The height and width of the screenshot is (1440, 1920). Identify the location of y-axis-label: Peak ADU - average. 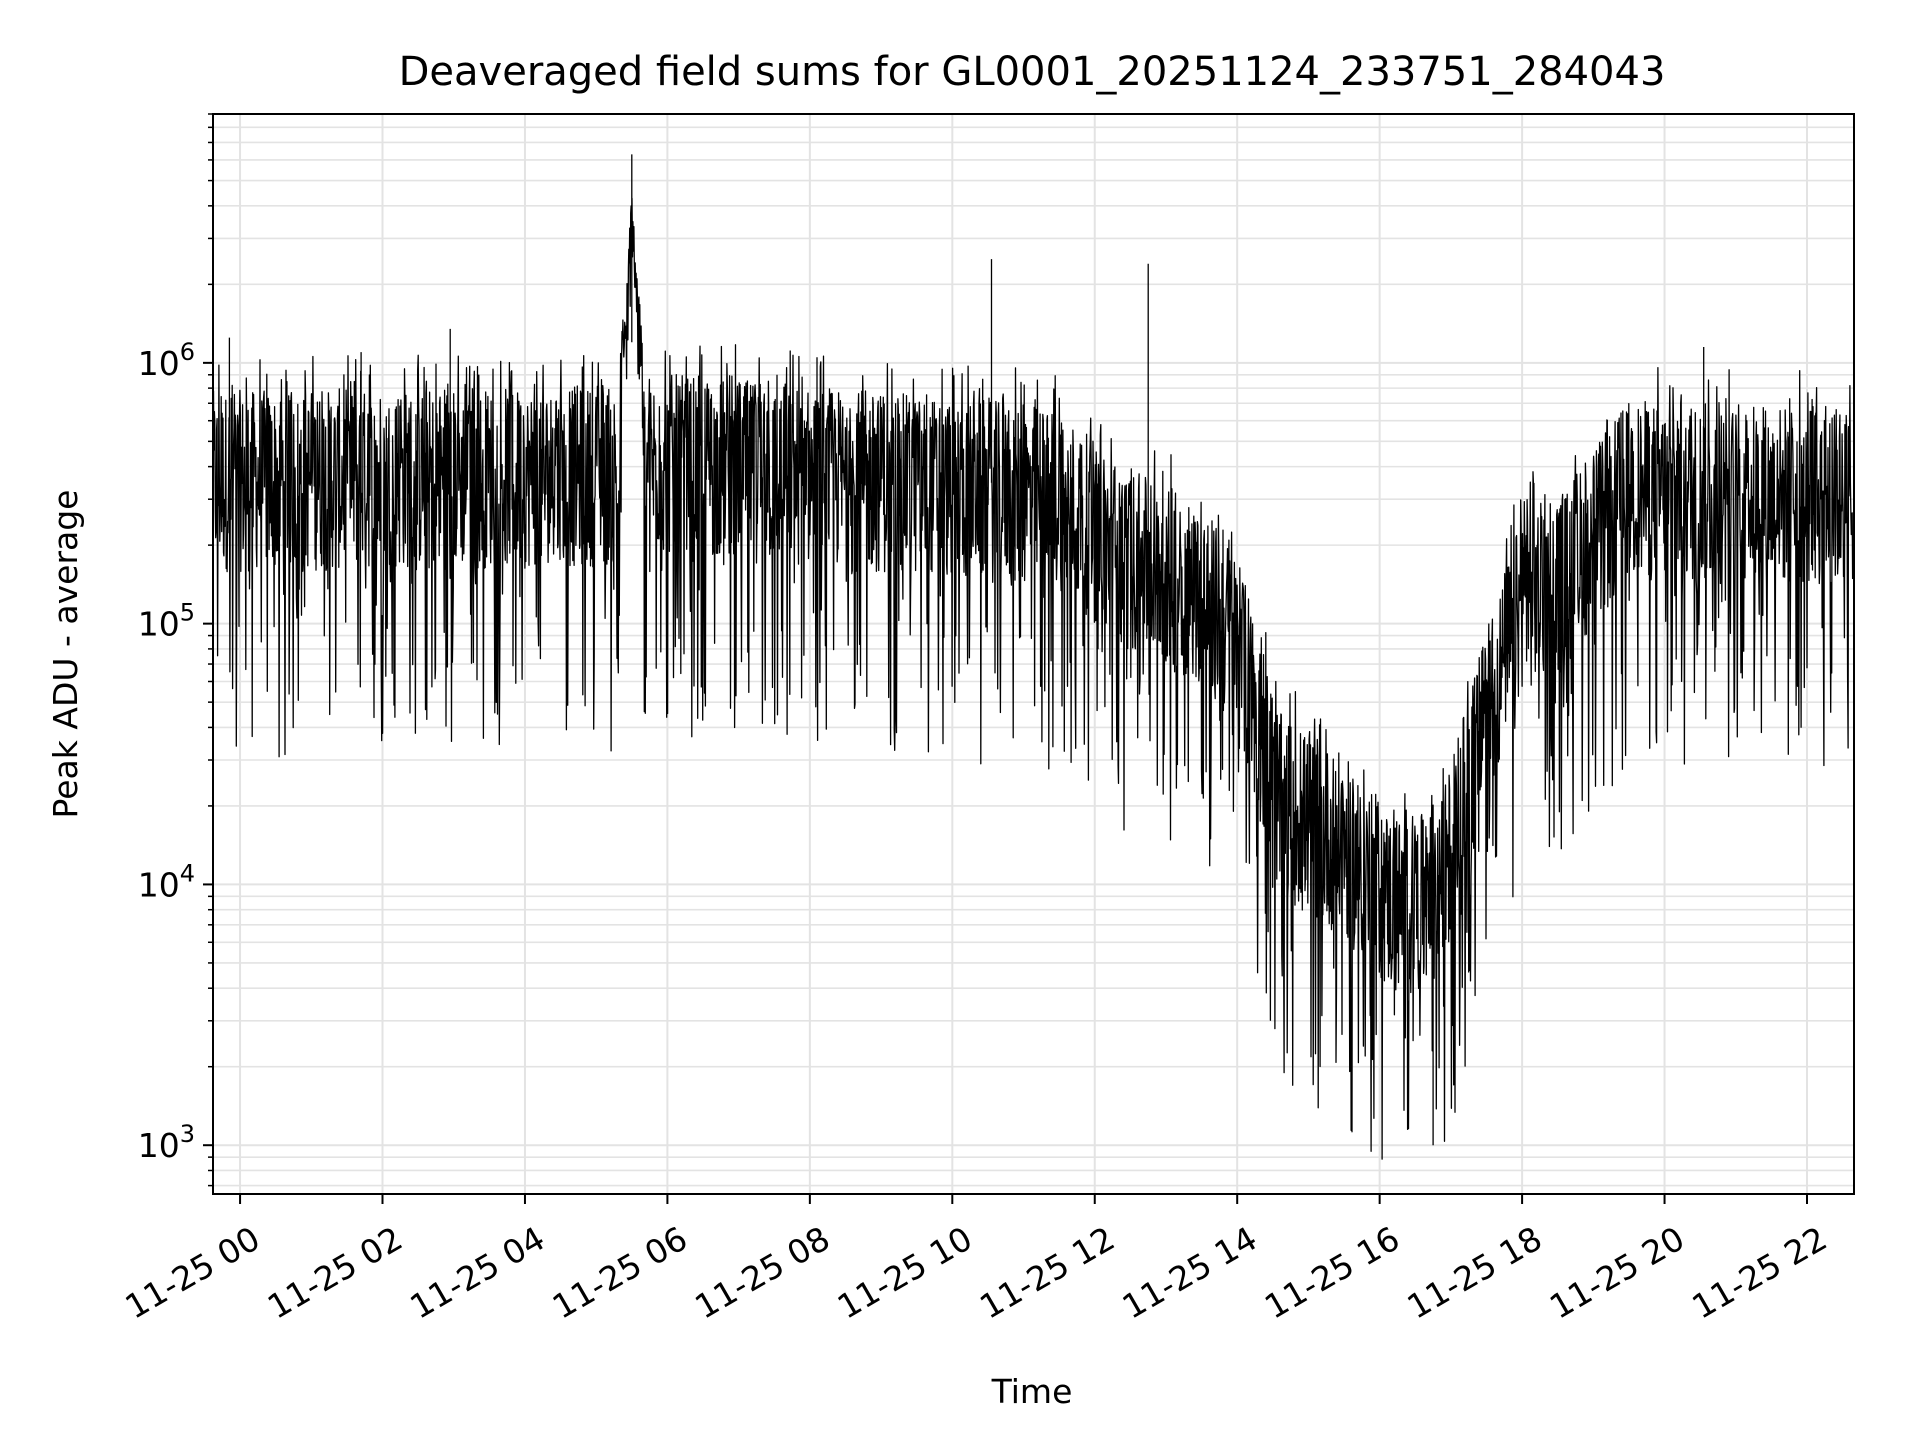
(65, 654).